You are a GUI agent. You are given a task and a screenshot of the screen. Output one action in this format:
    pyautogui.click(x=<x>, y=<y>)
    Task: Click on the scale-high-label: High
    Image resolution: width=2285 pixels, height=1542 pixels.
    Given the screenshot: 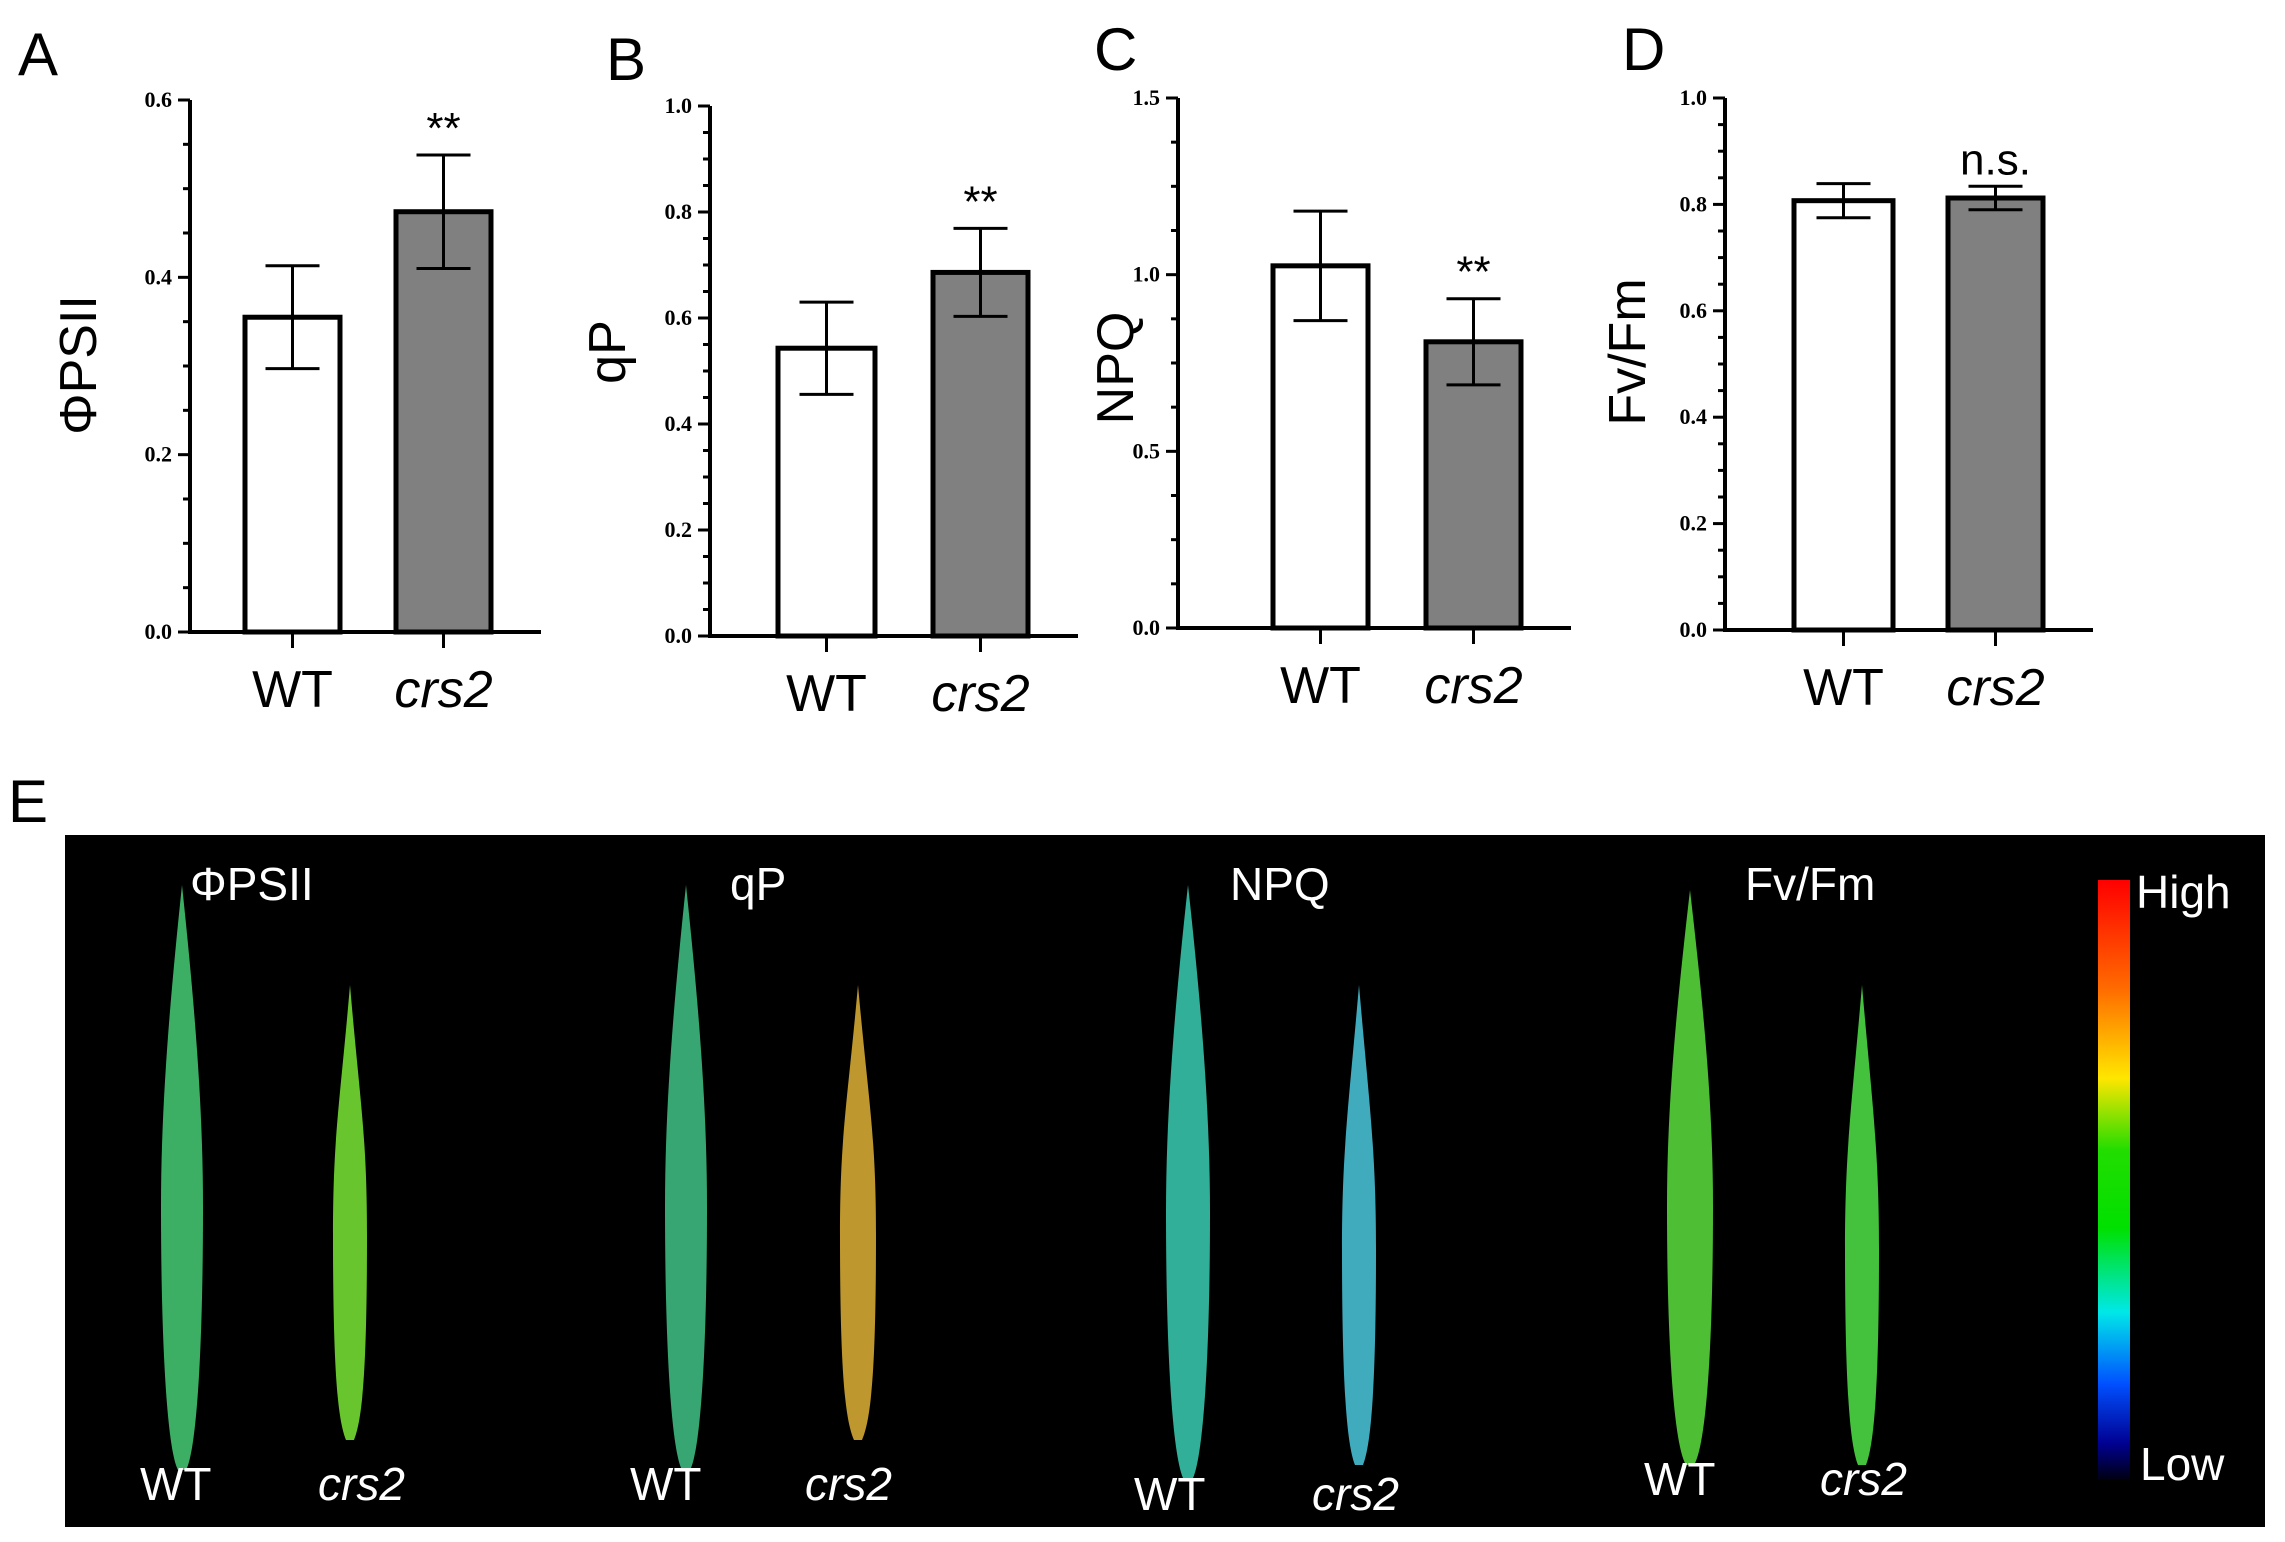 What is the action you would take?
    pyautogui.click(x=2183, y=892)
    